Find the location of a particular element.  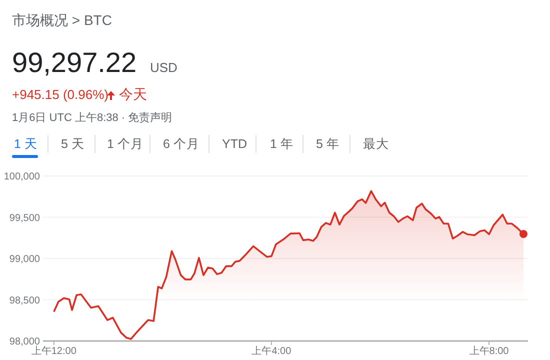

x-tick-label: 上午4:00 is located at coordinates (272, 351).